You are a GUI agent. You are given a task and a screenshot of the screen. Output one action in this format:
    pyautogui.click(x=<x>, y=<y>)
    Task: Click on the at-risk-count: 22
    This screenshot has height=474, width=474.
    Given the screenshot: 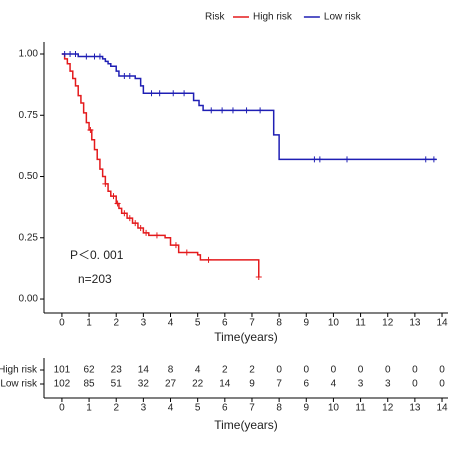 What is the action you would take?
    pyautogui.click(x=198, y=384)
    